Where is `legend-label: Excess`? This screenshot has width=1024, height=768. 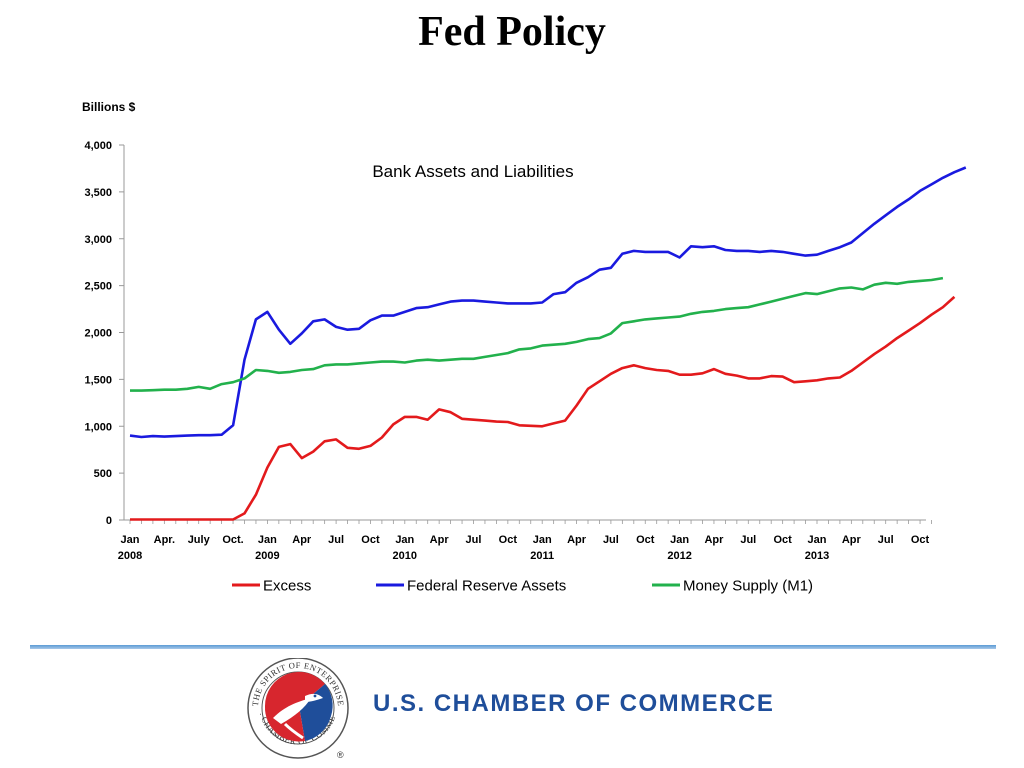 legend-label: Excess is located at coordinates (287, 586).